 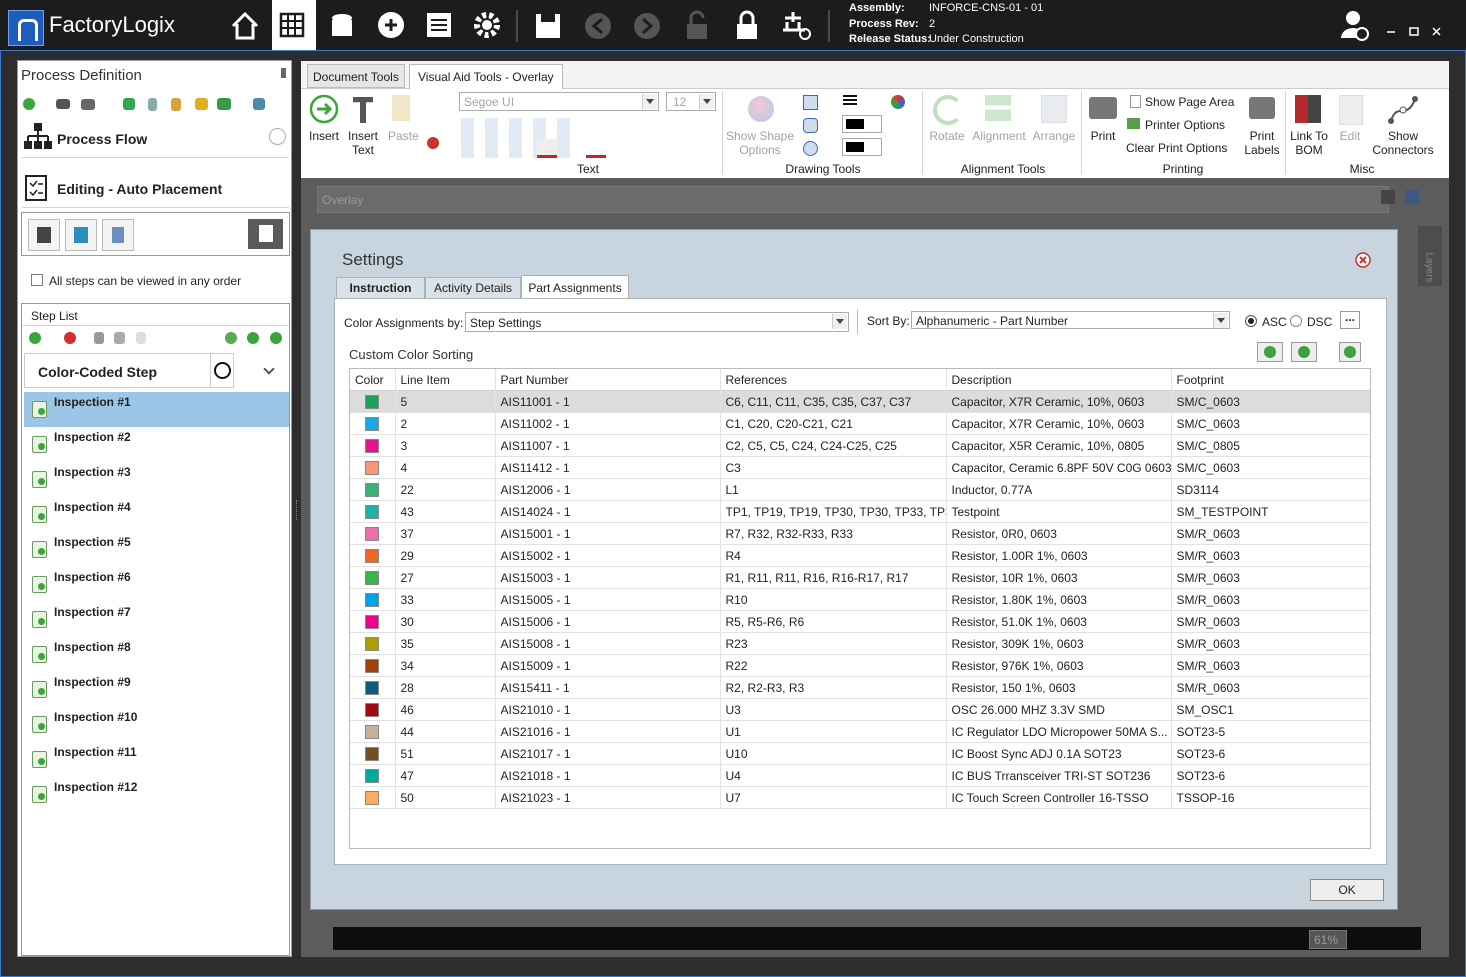 I want to click on sort-by-combo: Alphanumeric - Part Number, so click(x=1070, y=320).